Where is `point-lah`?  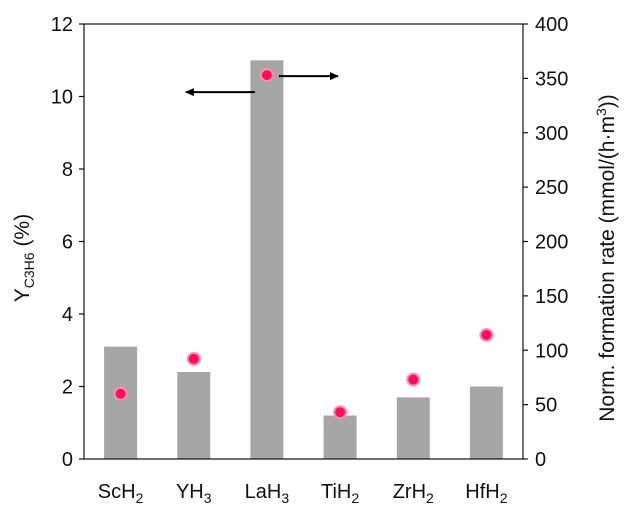 point-lah is located at coordinates (266, 75).